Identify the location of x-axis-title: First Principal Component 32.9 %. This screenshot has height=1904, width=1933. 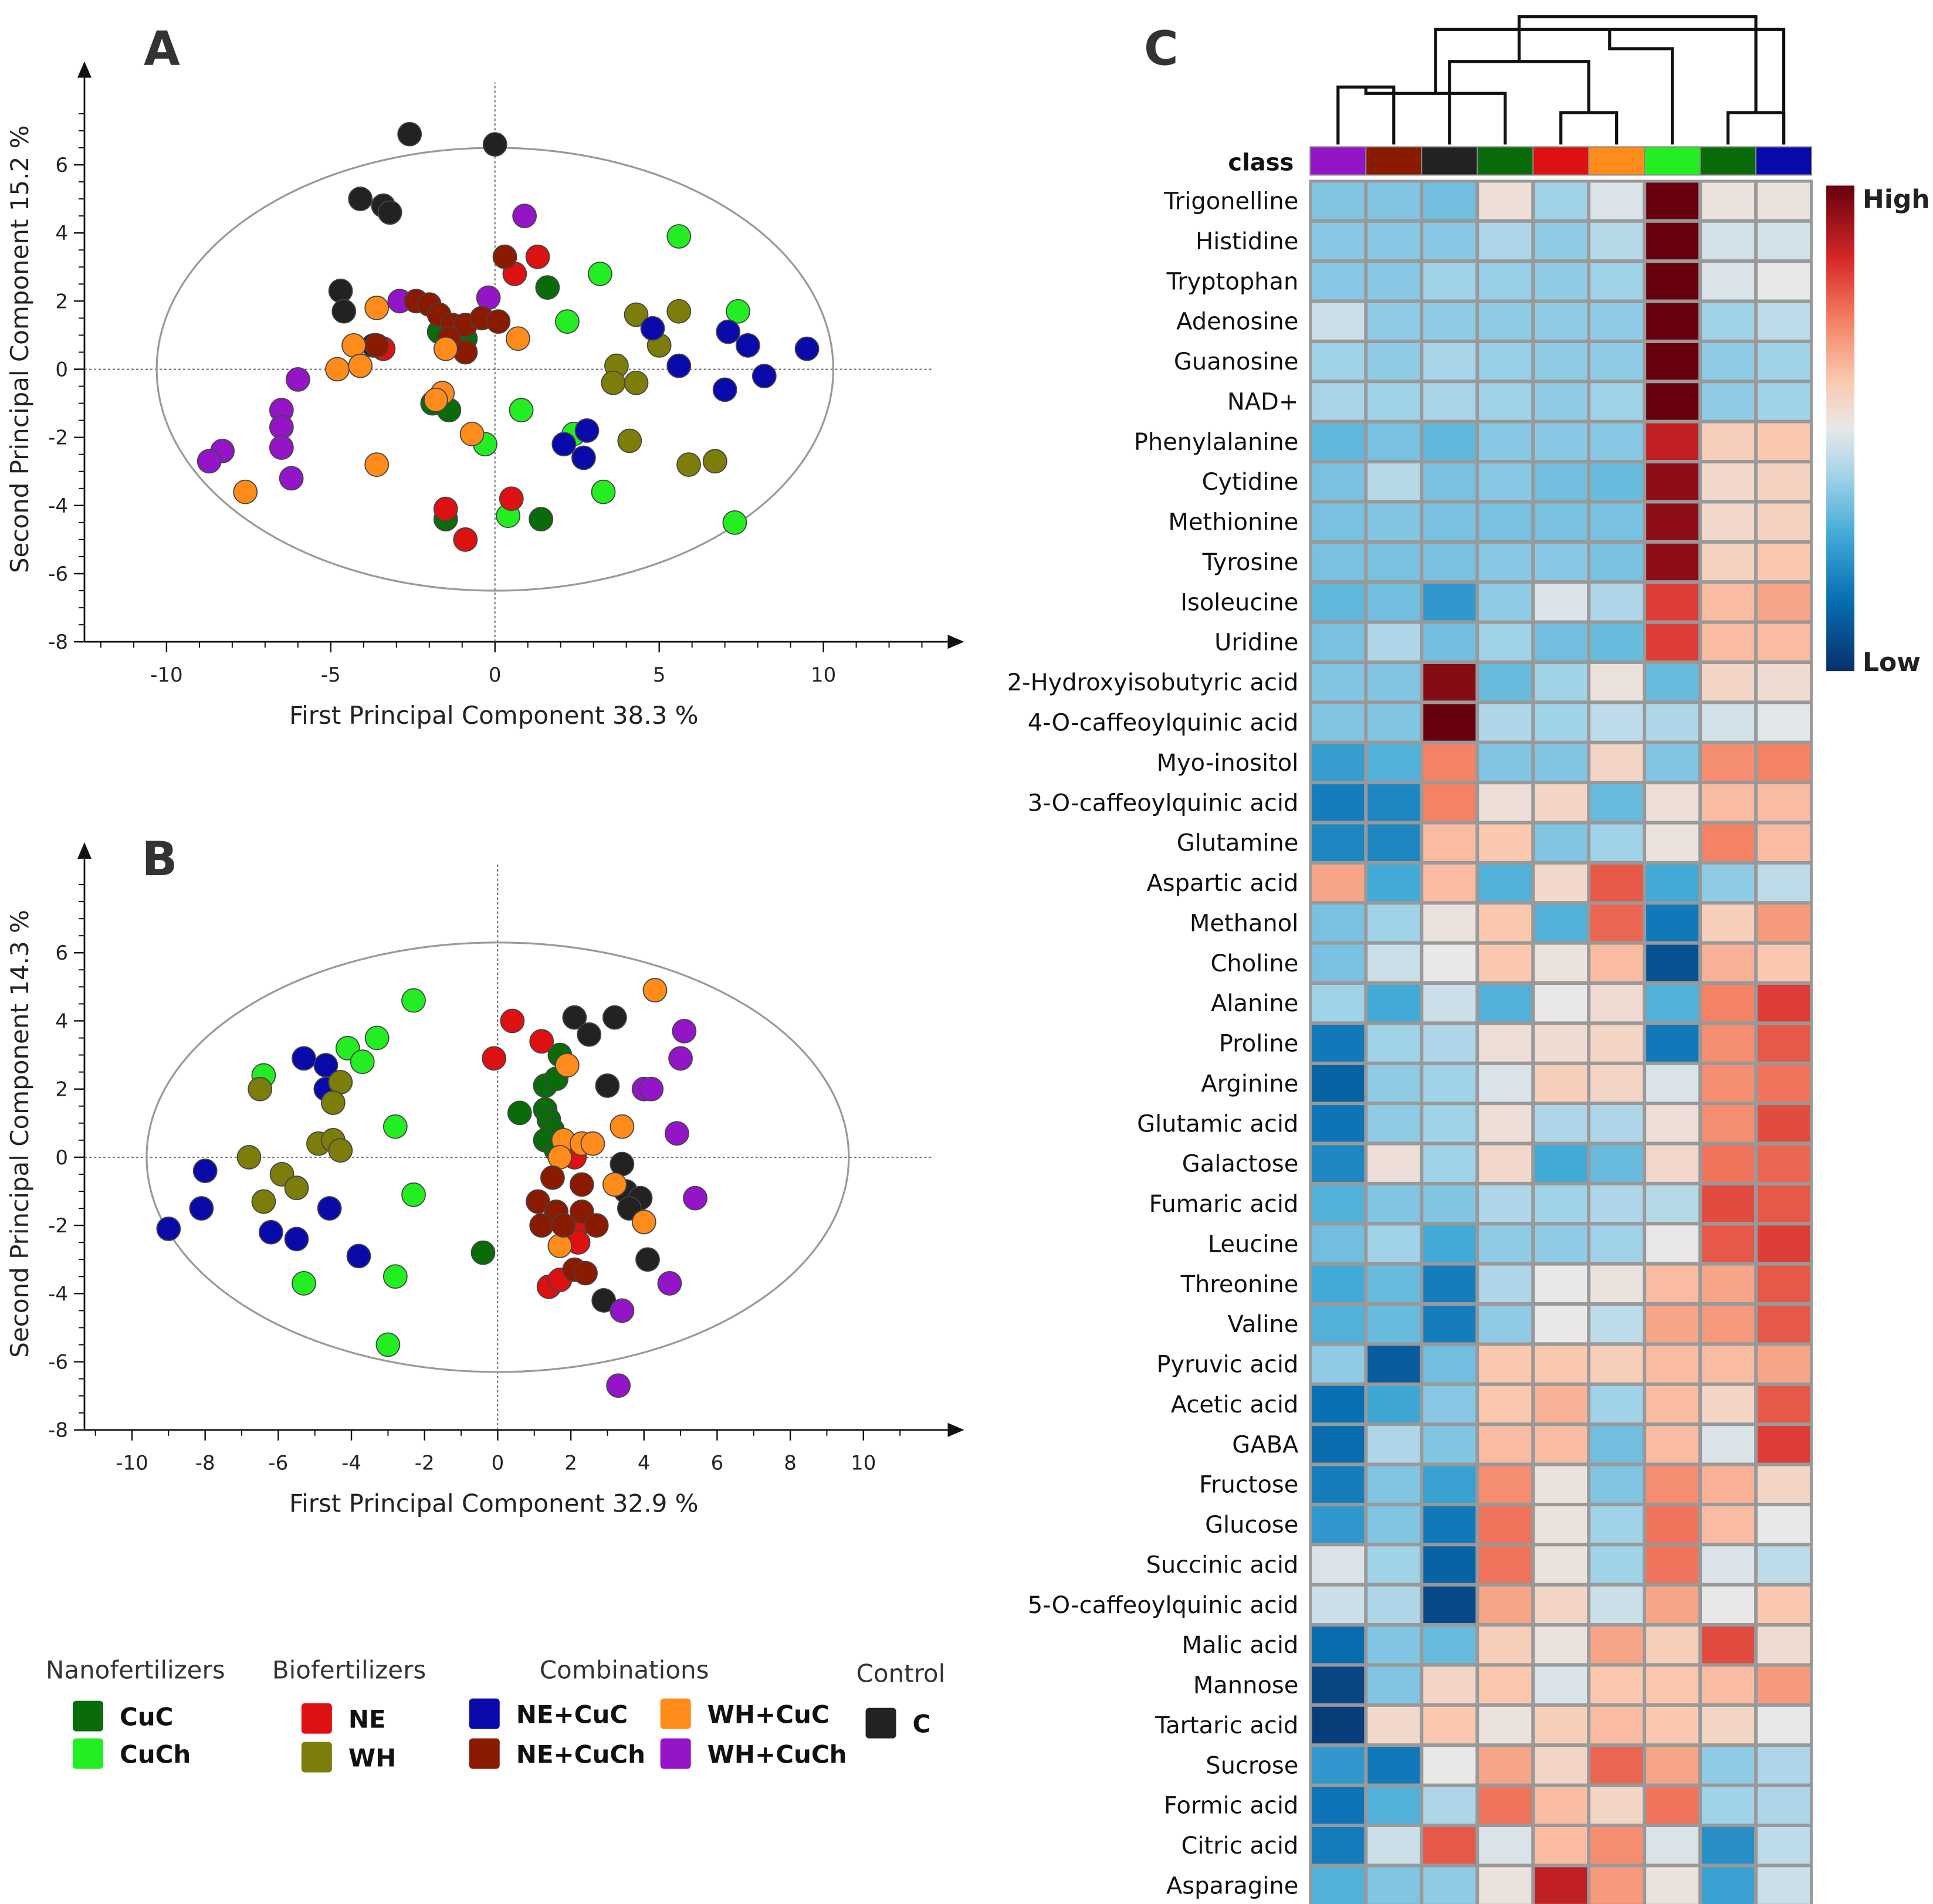
(494, 1503).